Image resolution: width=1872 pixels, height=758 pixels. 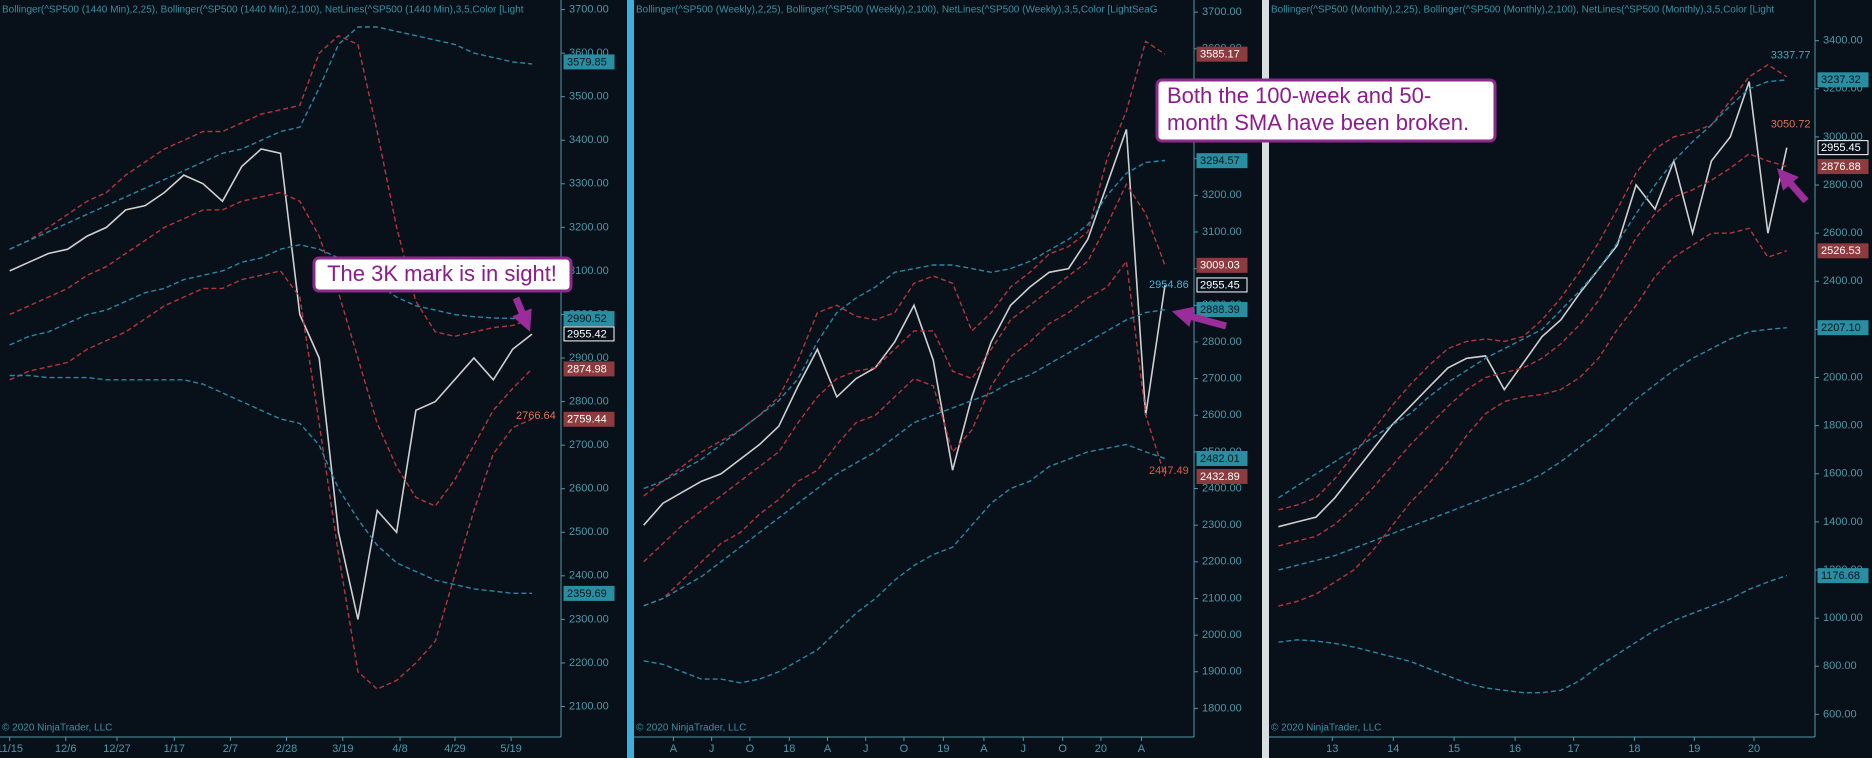 I want to click on price-marker-label: 2954.86, so click(x=1169, y=285).